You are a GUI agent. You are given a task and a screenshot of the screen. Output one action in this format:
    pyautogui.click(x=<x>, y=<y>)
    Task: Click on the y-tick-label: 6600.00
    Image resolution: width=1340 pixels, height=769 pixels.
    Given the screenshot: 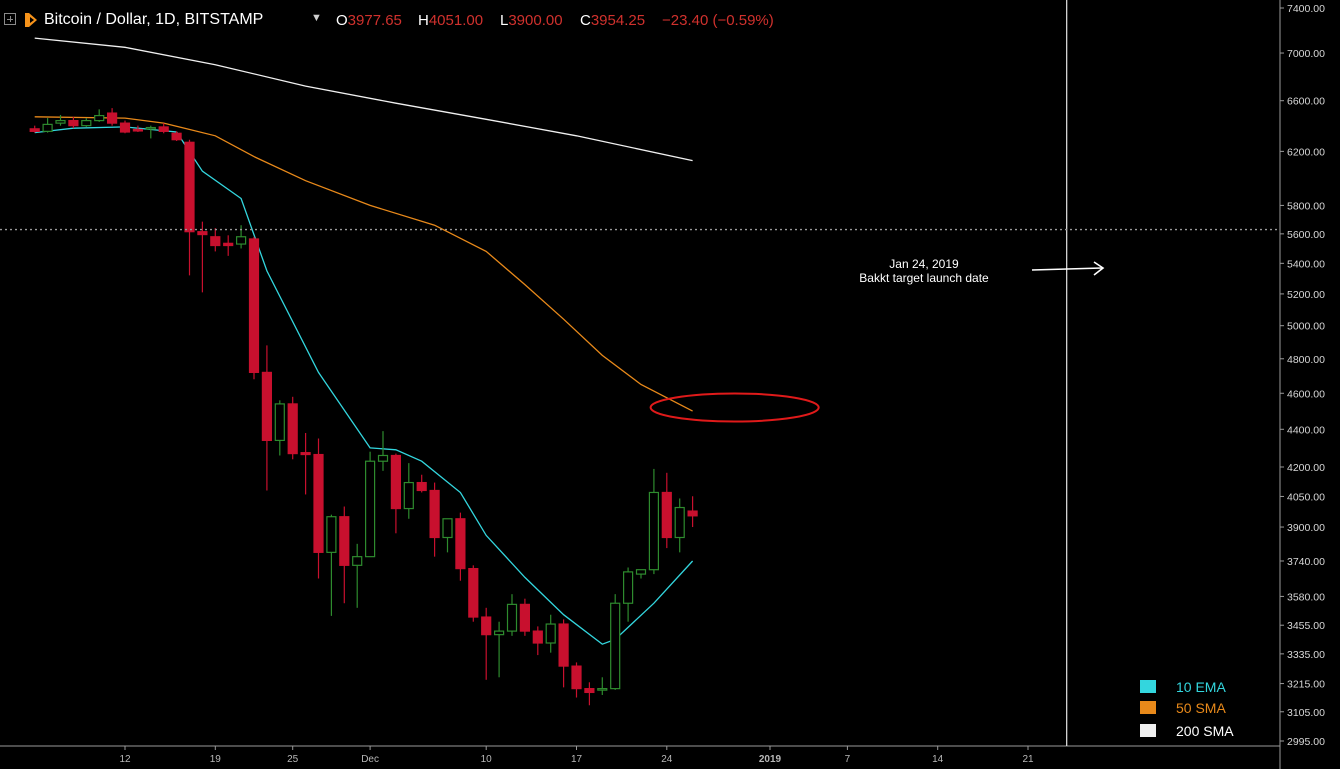 What is the action you would take?
    pyautogui.click(x=1306, y=102)
    